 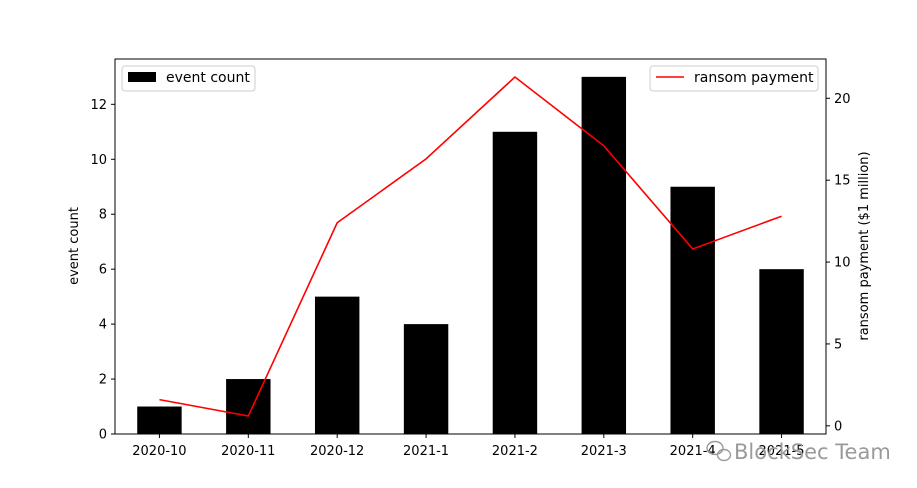 I want to click on y-left-tick-label: 10, so click(x=98, y=160).